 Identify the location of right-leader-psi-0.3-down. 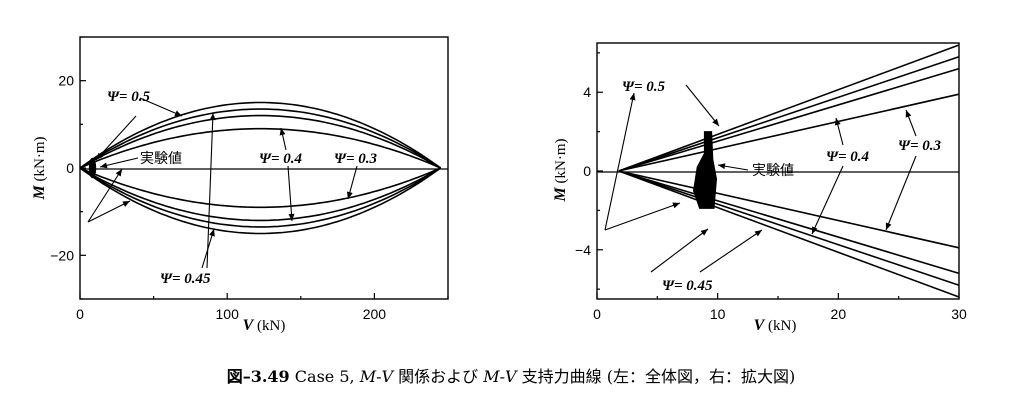
(901, 193).